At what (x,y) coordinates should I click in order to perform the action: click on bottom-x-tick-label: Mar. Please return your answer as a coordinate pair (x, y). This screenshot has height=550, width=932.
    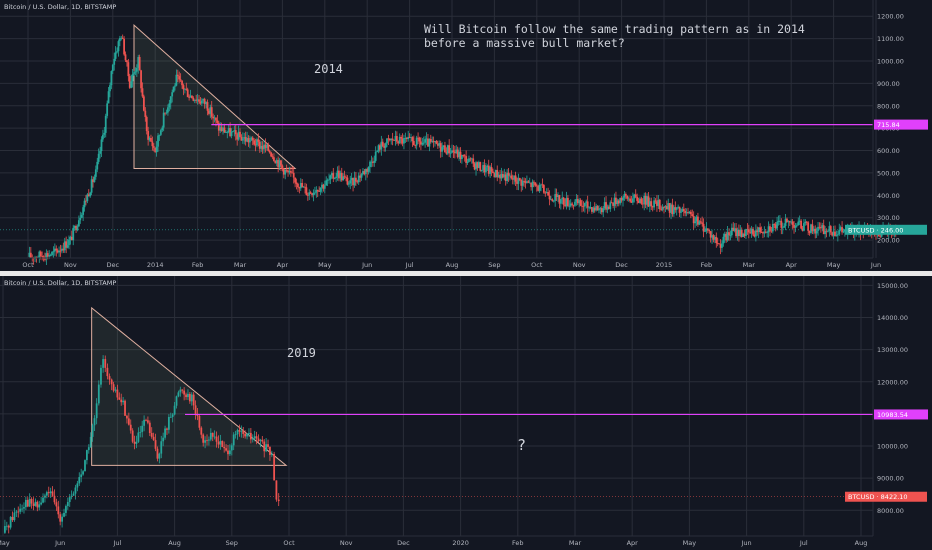
    Looking at the image, I should click on (575, 543).